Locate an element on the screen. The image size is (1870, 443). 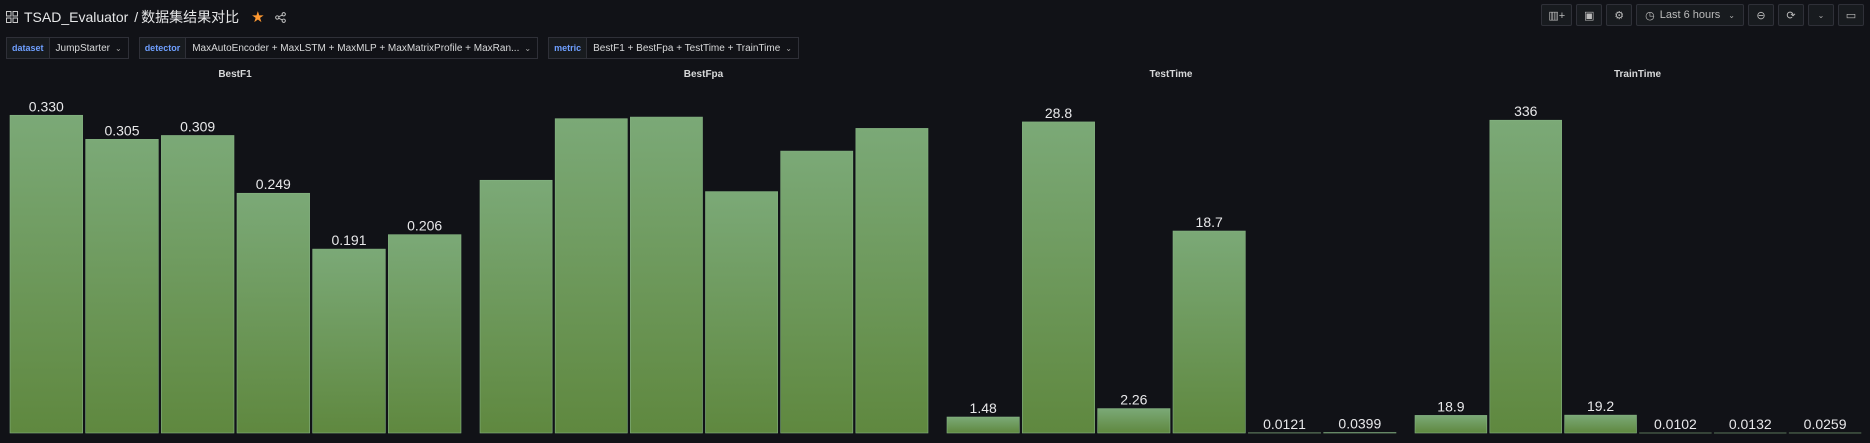
clock-icon: ◷ is located at coordinates (1650, 15).